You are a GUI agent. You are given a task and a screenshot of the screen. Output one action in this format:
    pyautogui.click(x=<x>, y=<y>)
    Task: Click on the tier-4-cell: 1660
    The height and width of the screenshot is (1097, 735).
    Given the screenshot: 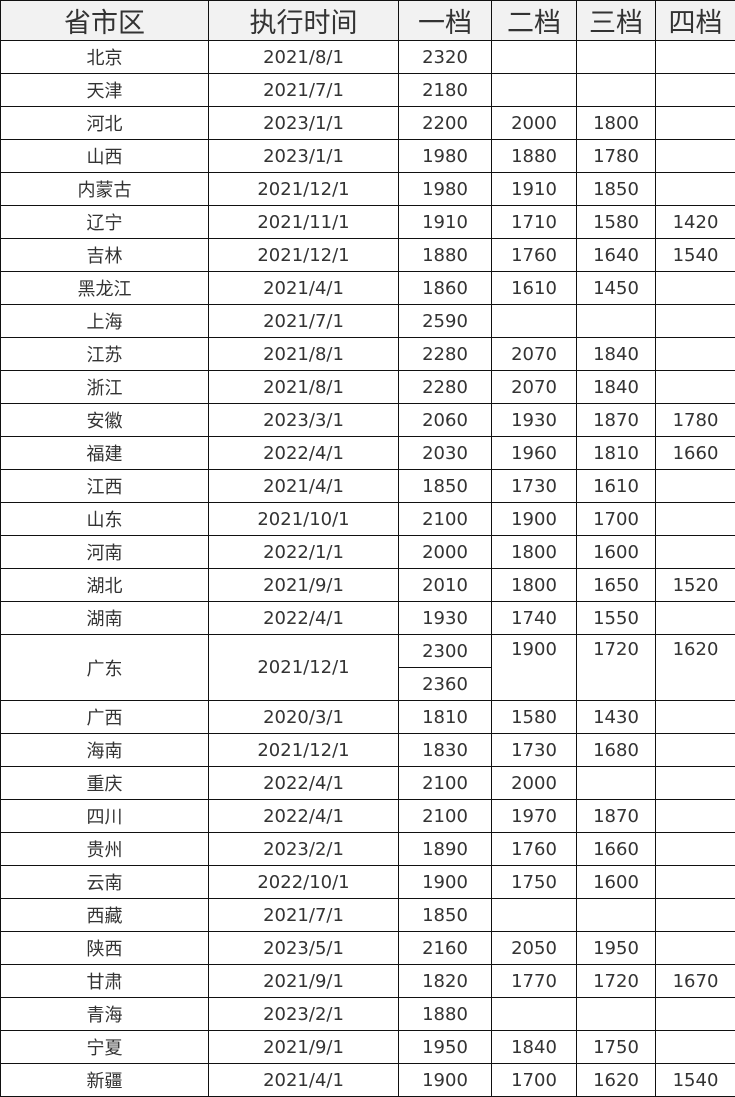 What is the action you would take?
    pyautogui.click(x=695, y=453)
    